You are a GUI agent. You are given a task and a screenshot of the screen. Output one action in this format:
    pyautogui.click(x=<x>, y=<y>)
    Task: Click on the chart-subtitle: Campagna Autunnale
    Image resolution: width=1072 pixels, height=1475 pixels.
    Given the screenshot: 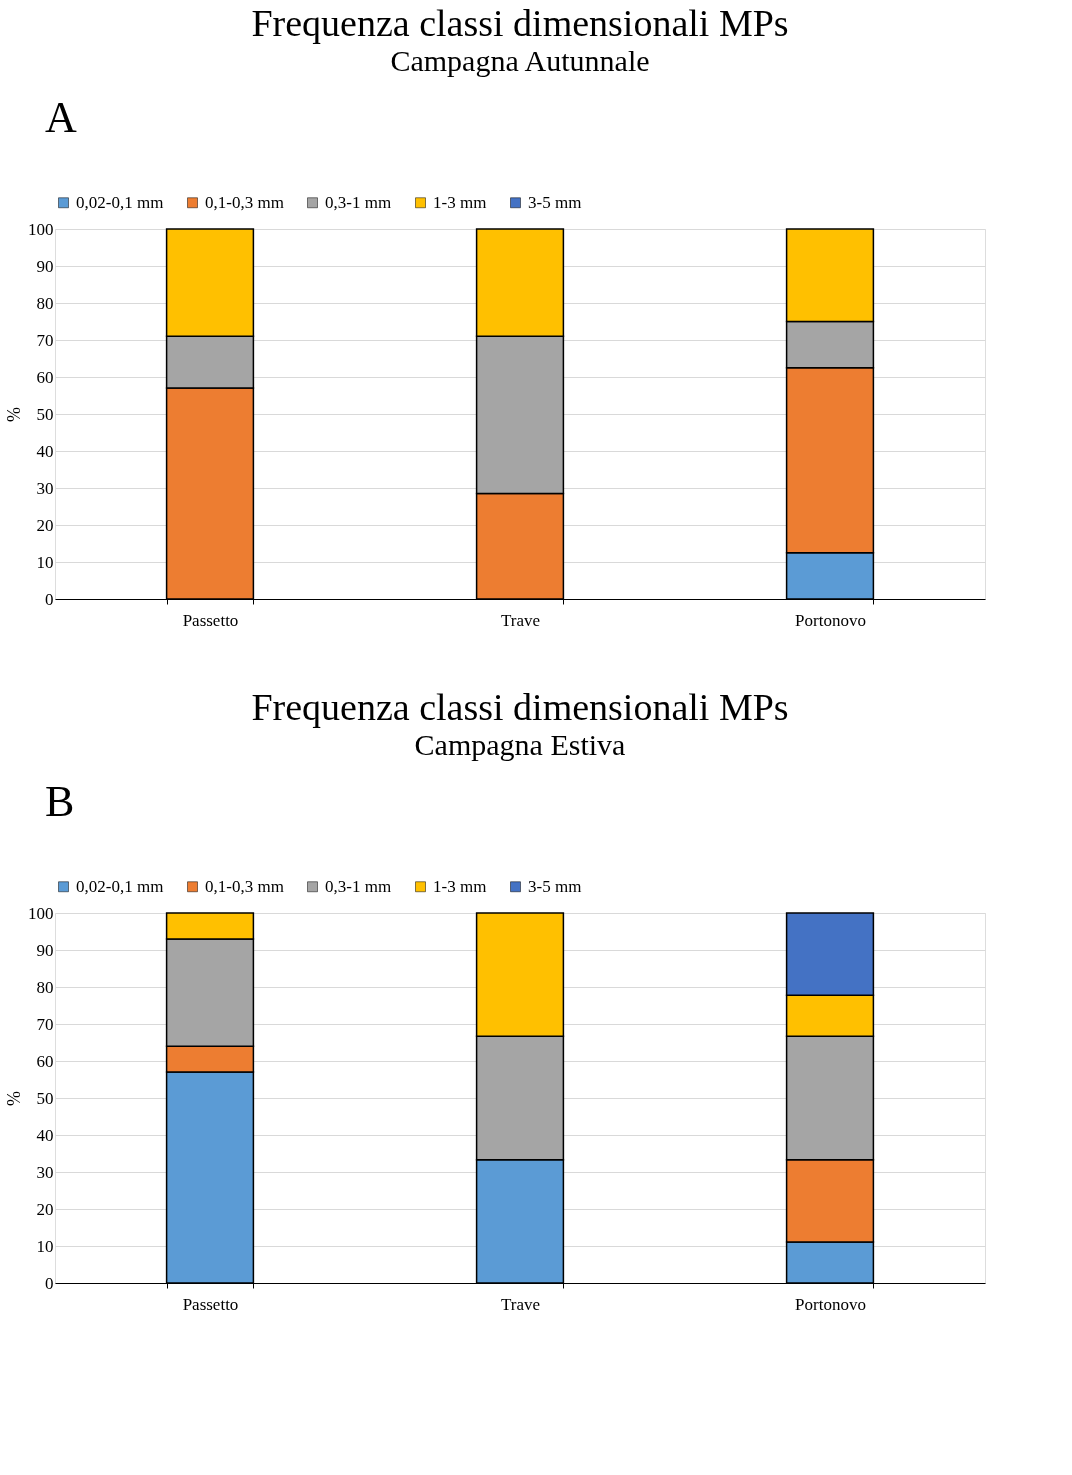 What is the action you would take?
    pyautogui.click(x=520, y=60)
    